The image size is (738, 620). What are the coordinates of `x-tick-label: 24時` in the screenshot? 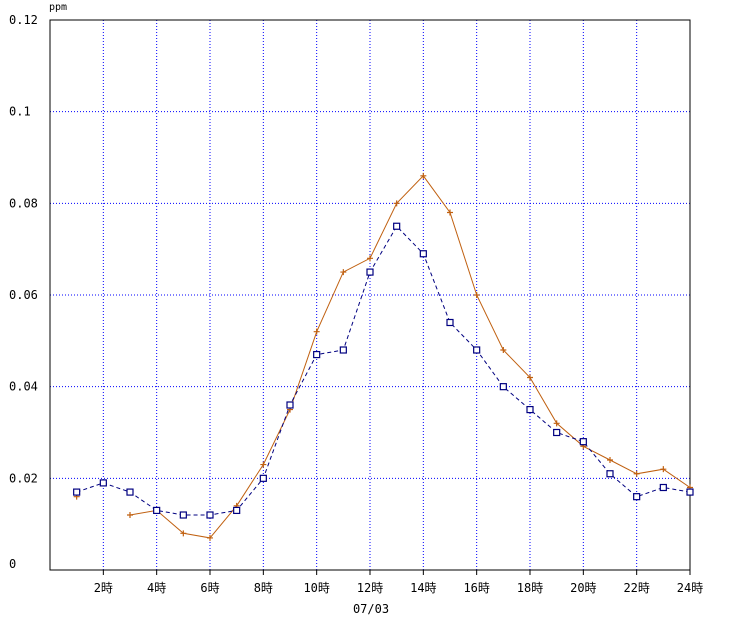 It's located at (690, 588).